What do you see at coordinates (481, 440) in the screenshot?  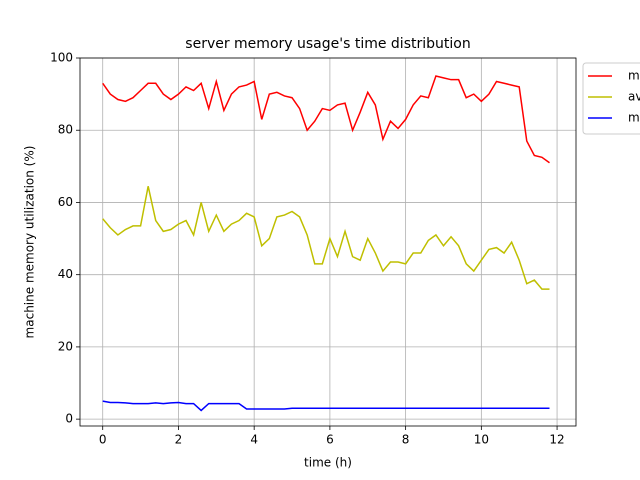 I see `x-tick-label: 10` at bounding box center [481, 440].